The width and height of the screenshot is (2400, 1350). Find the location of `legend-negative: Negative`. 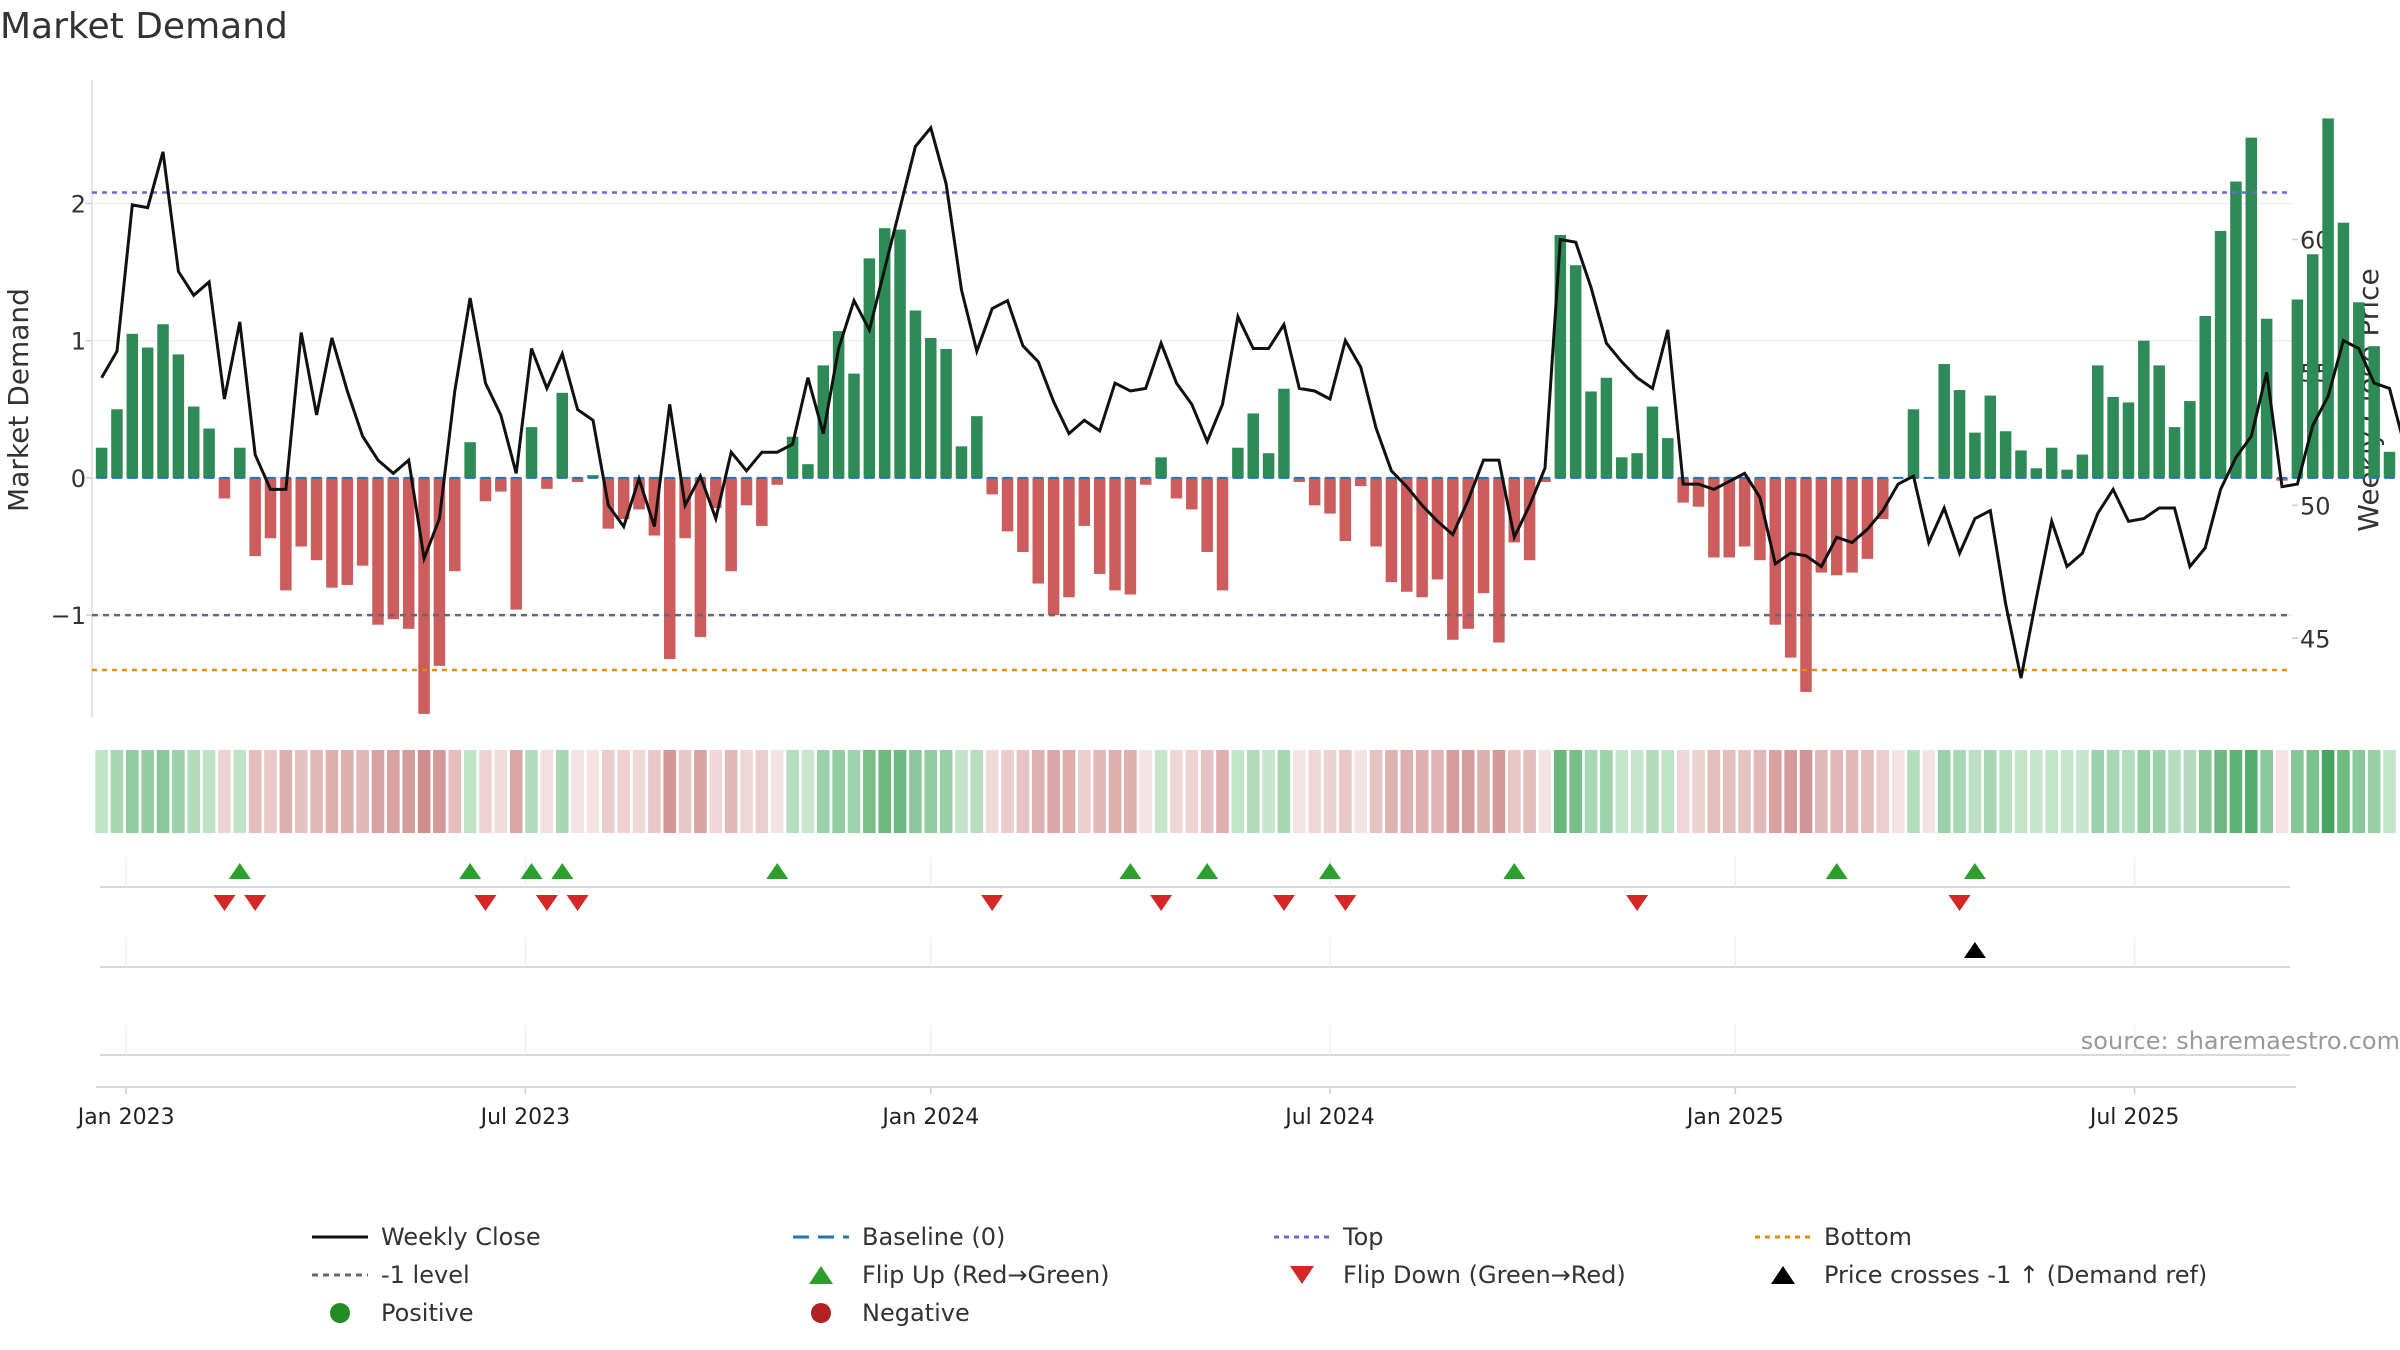

legend-negative: Negative is located at coordinates (878, 1313).